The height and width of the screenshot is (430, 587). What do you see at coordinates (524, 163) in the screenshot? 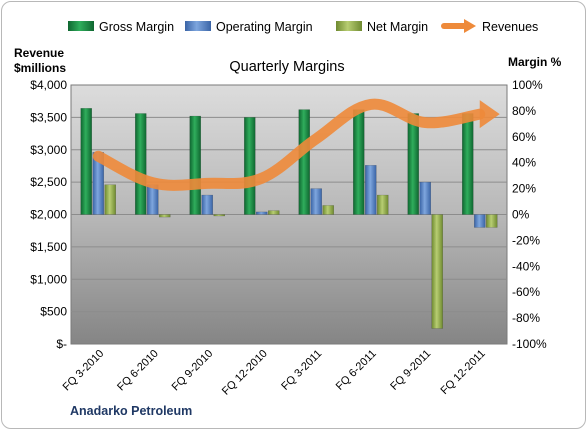
I see `right-tick-label: 40%` at bounding box center [524, 163].